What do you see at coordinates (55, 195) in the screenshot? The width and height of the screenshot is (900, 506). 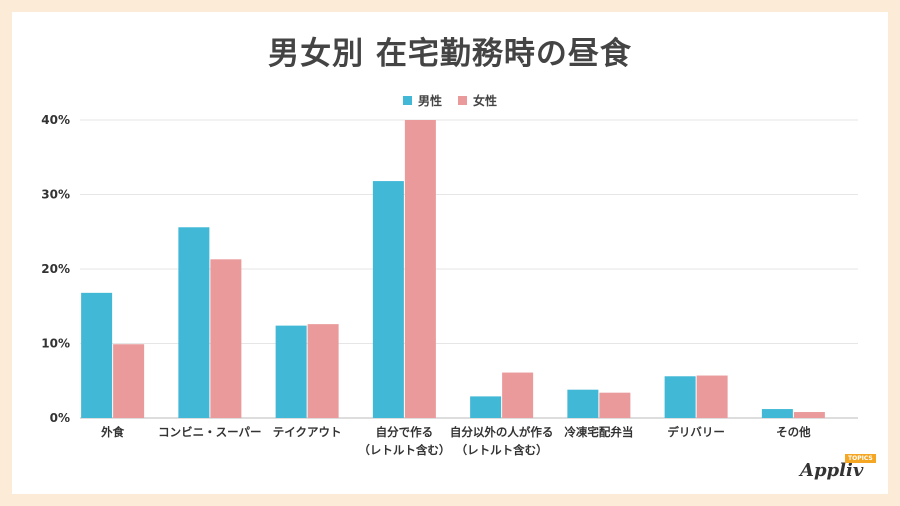 I see `y-tick-label: 30%` at bounding box center [55, 195].